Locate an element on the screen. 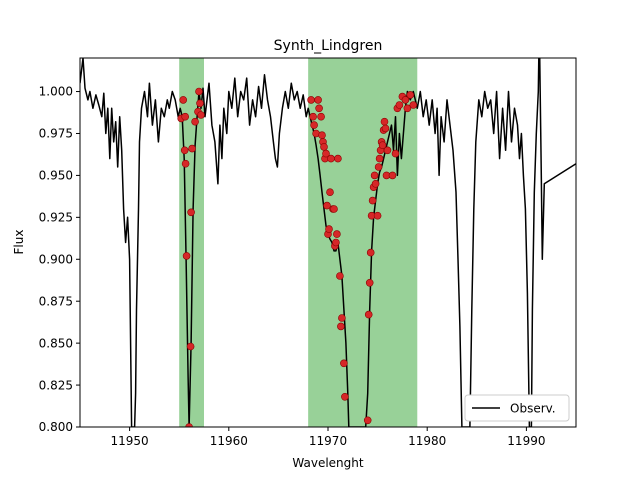 The height and width of the screenshot is (480, 640). y-tick-label: 0.925 is located at coordinates (56, 218).